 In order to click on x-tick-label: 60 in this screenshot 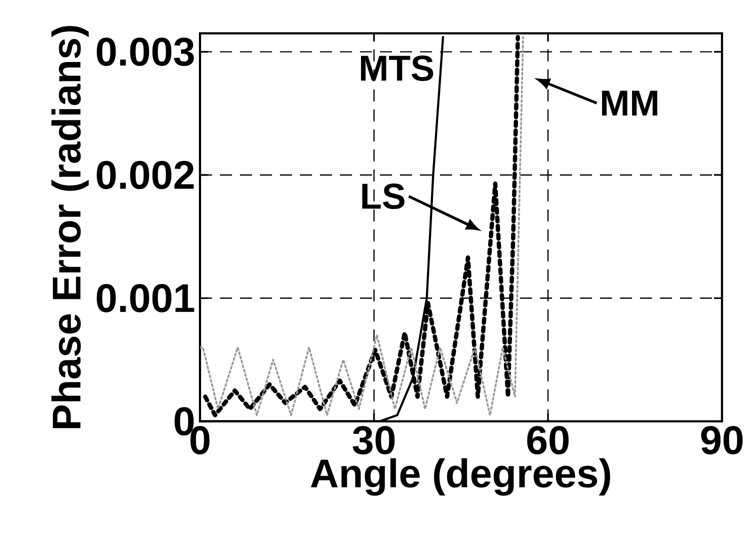, I will do `click(548, 440)`.